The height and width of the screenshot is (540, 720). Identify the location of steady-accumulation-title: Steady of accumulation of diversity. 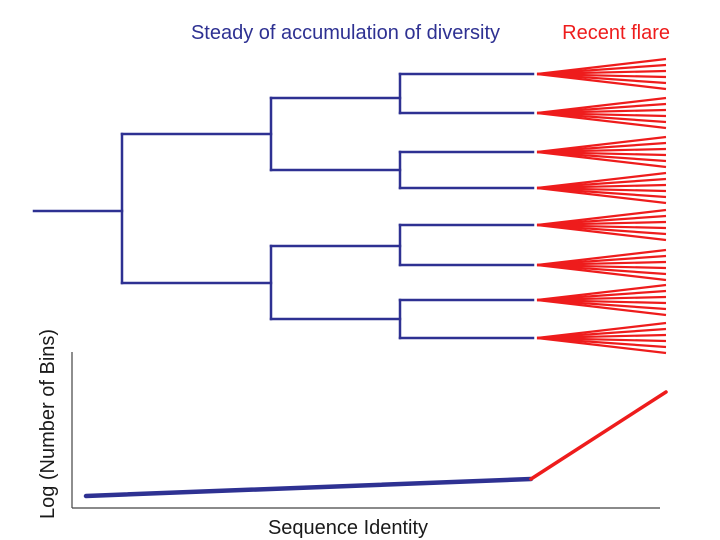
(345, 33).